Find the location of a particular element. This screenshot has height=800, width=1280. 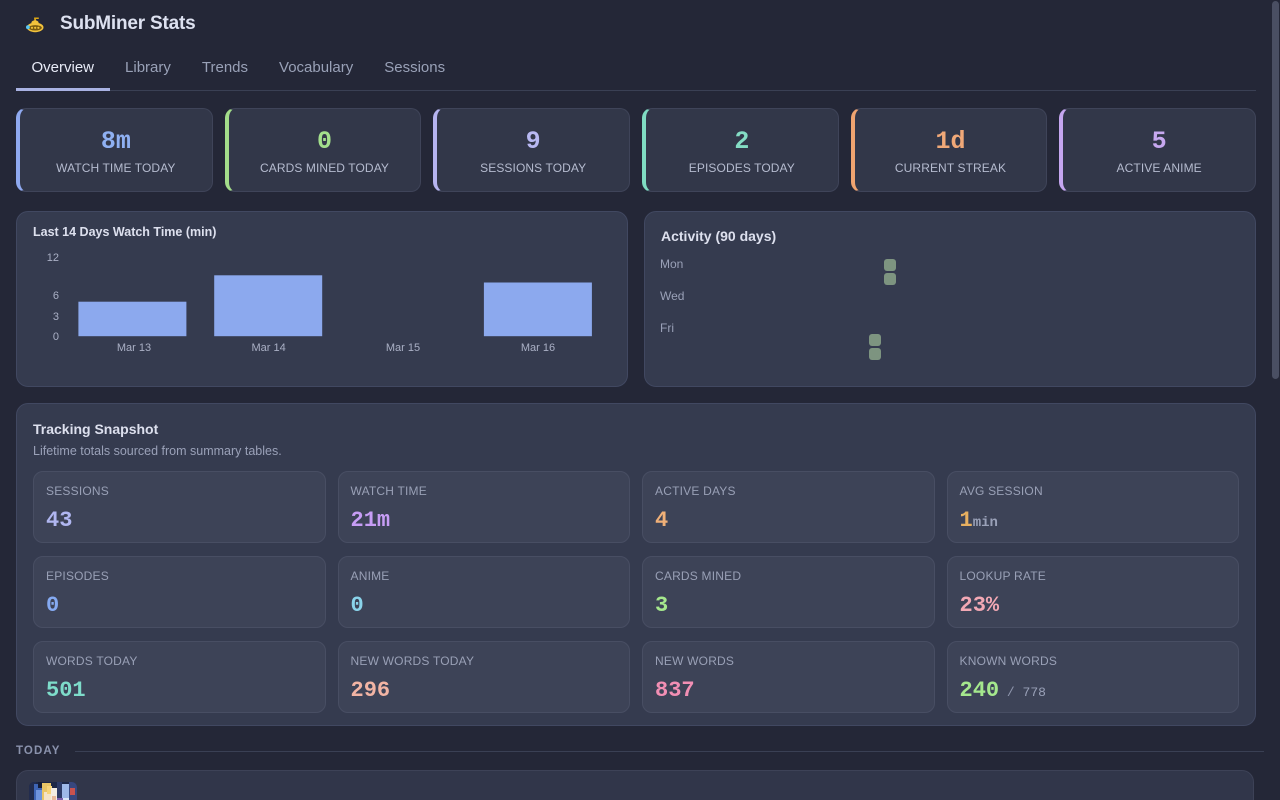

svg-text: 12 is located at coordinates (53, 258).